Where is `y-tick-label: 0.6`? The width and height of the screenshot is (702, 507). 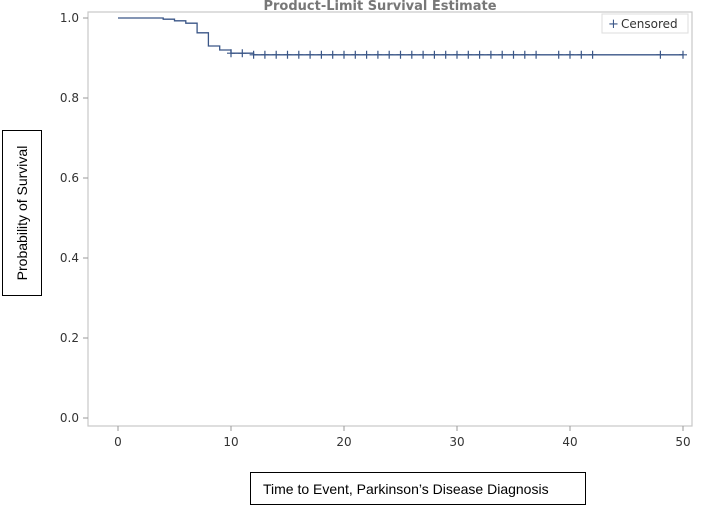
y-tick-label: 0.6 is located at coordinates (69, 178).